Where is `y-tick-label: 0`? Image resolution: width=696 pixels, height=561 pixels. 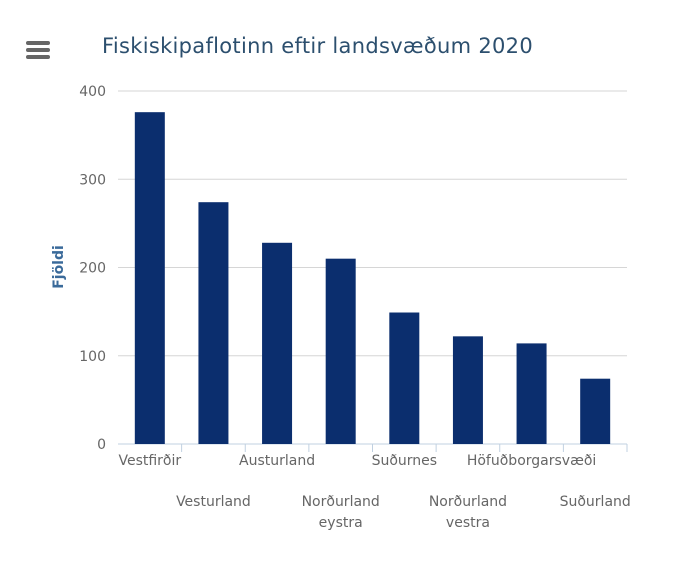 y-tick-label: 0 is located at coordinates (101, 445).